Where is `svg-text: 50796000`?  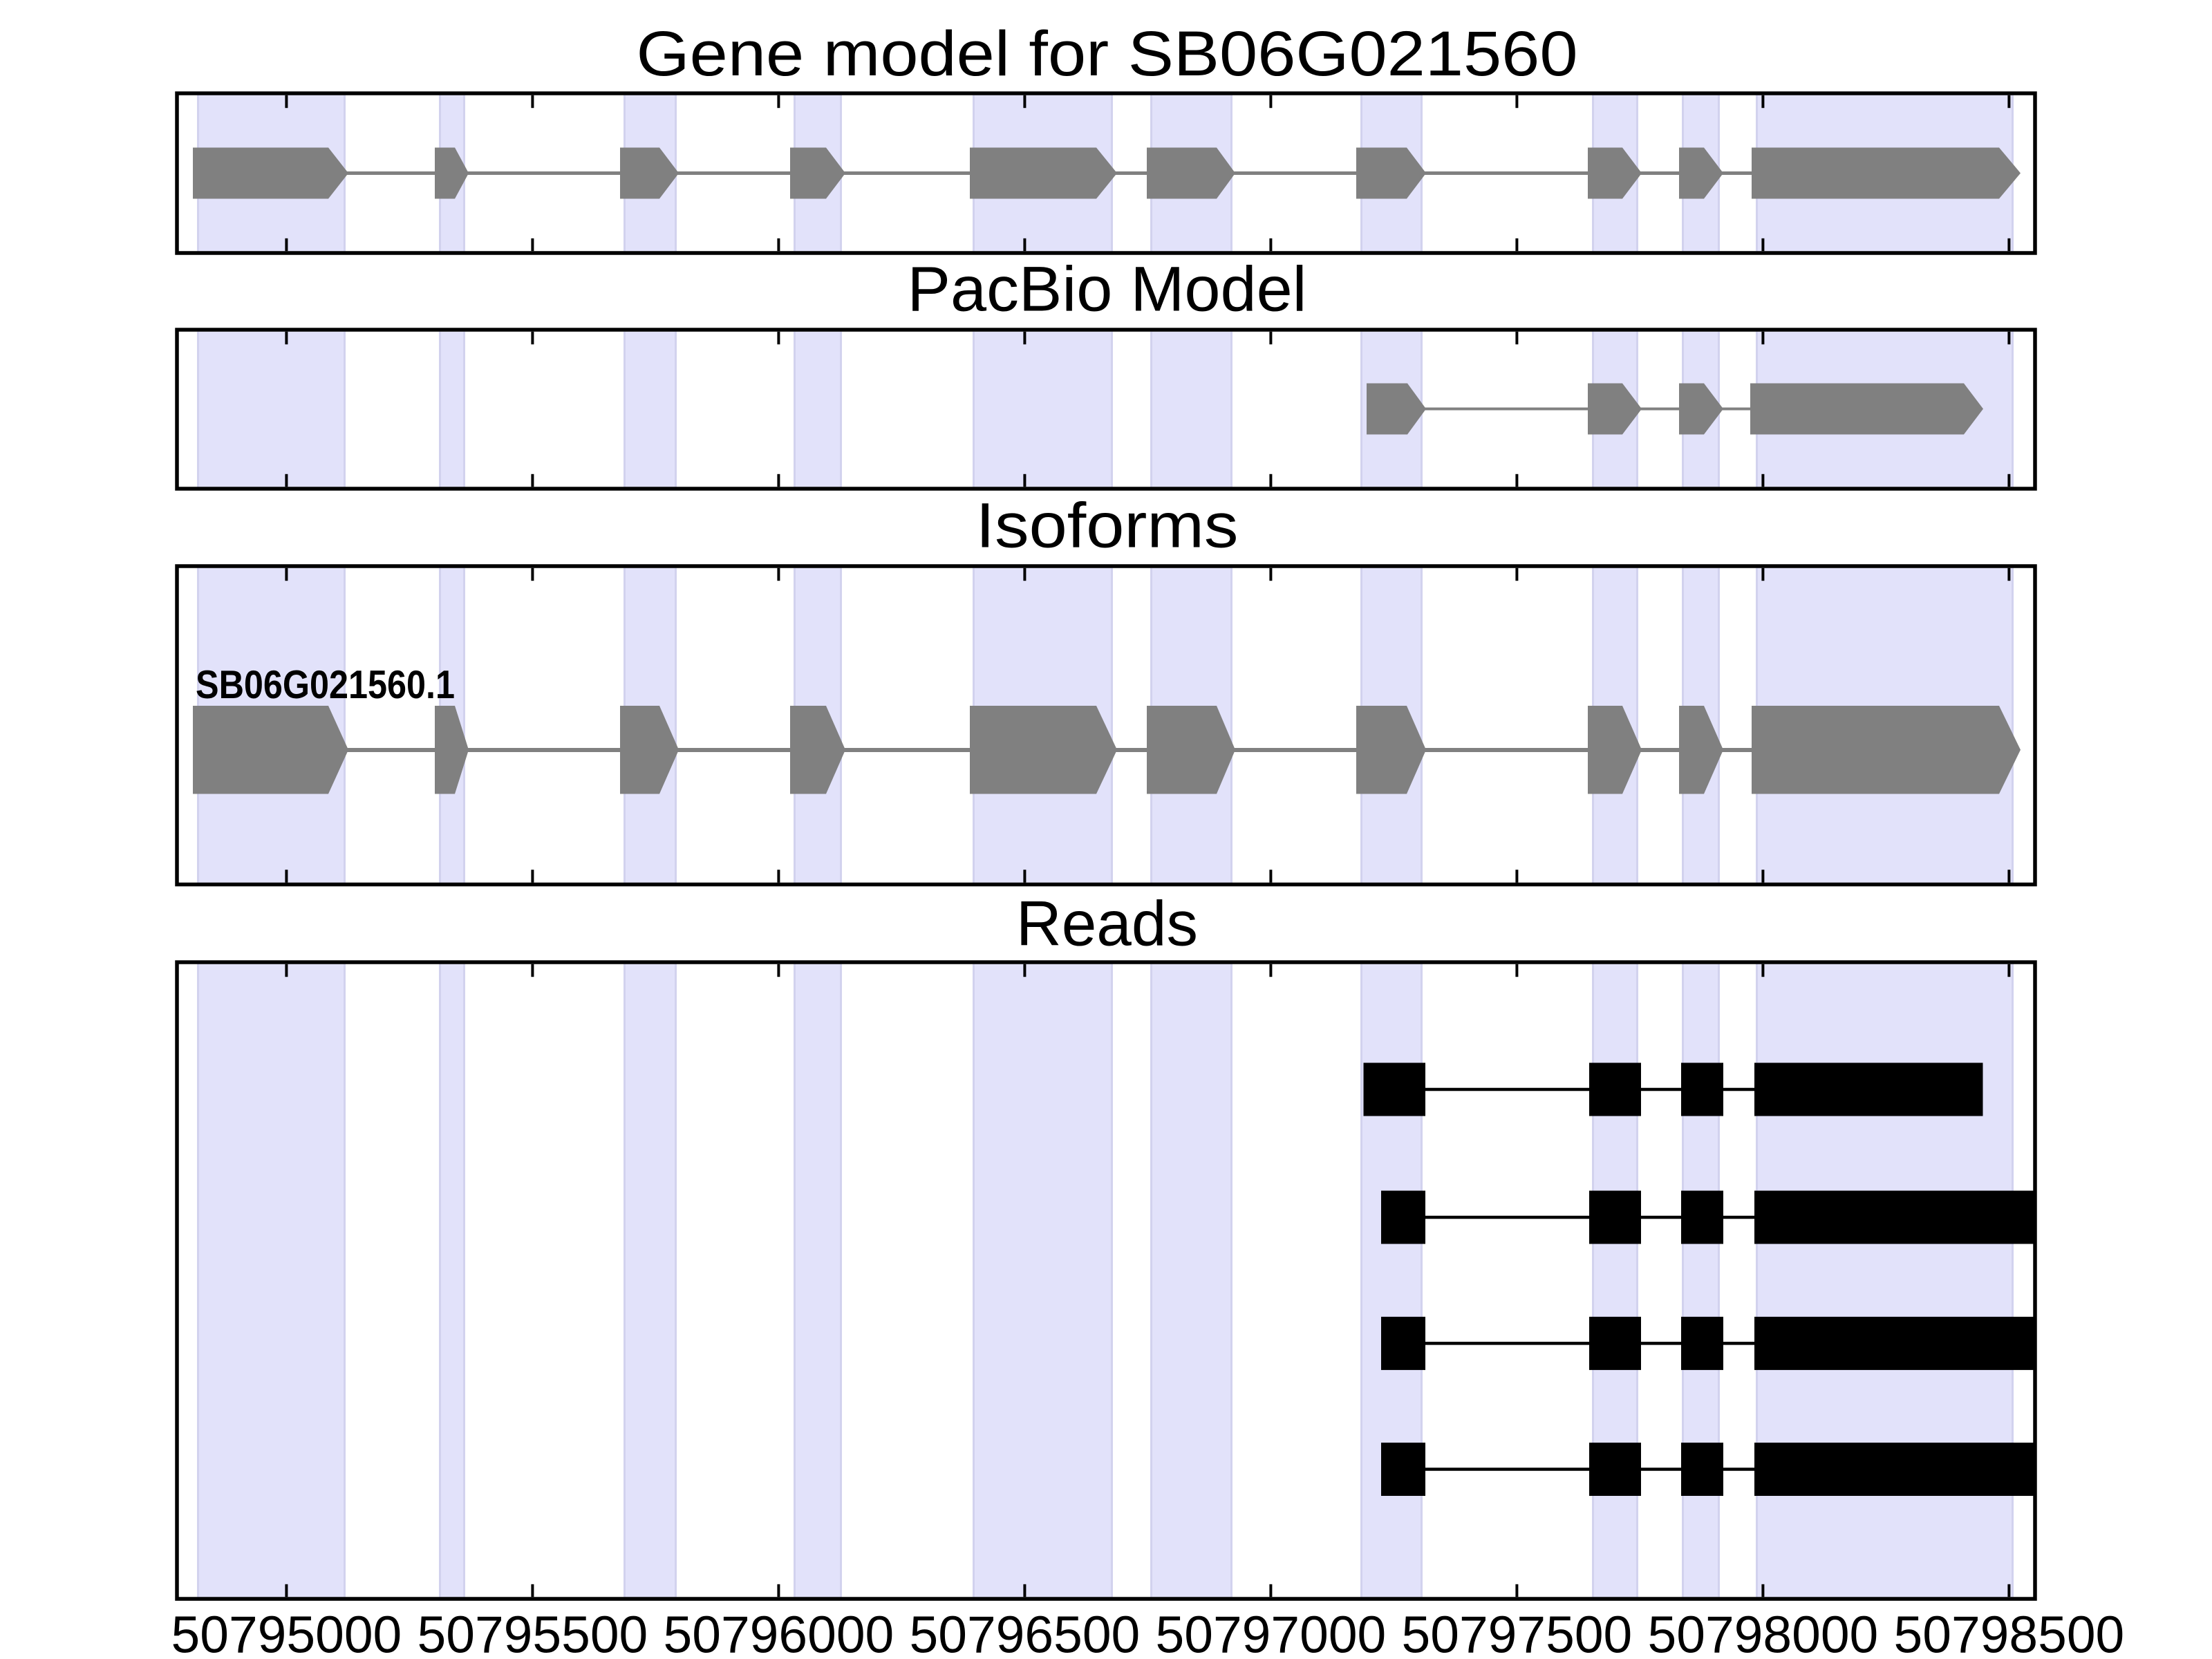 svg-text: 50796000 is located at coordinates (779, 1633).